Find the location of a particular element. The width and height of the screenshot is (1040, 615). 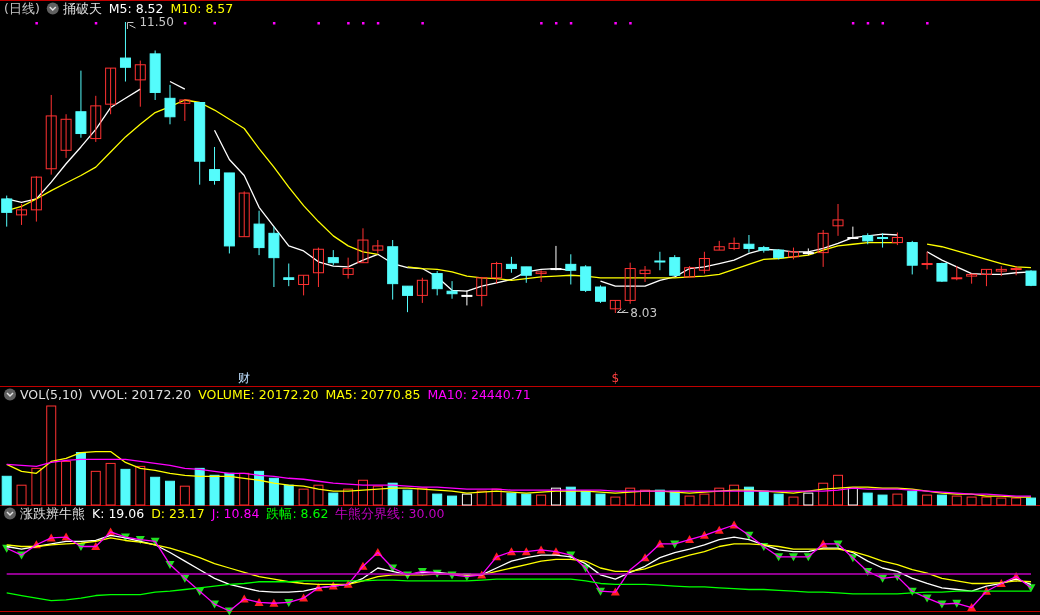

text: M10: 8.57 is located at coordinates (202, 8).